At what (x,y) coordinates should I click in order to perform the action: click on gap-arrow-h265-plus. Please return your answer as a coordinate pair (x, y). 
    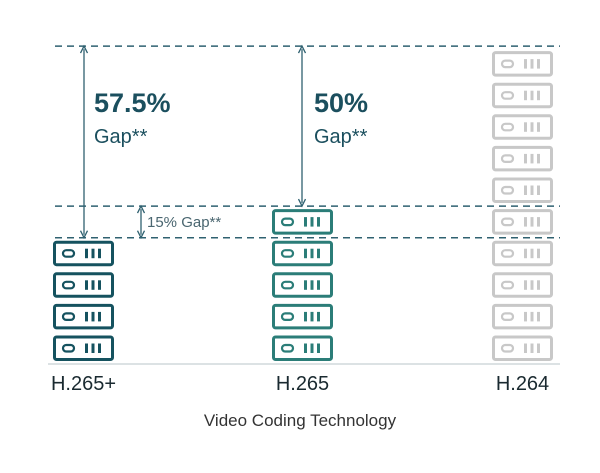
    Looking at the image, I should click on (84, 142).